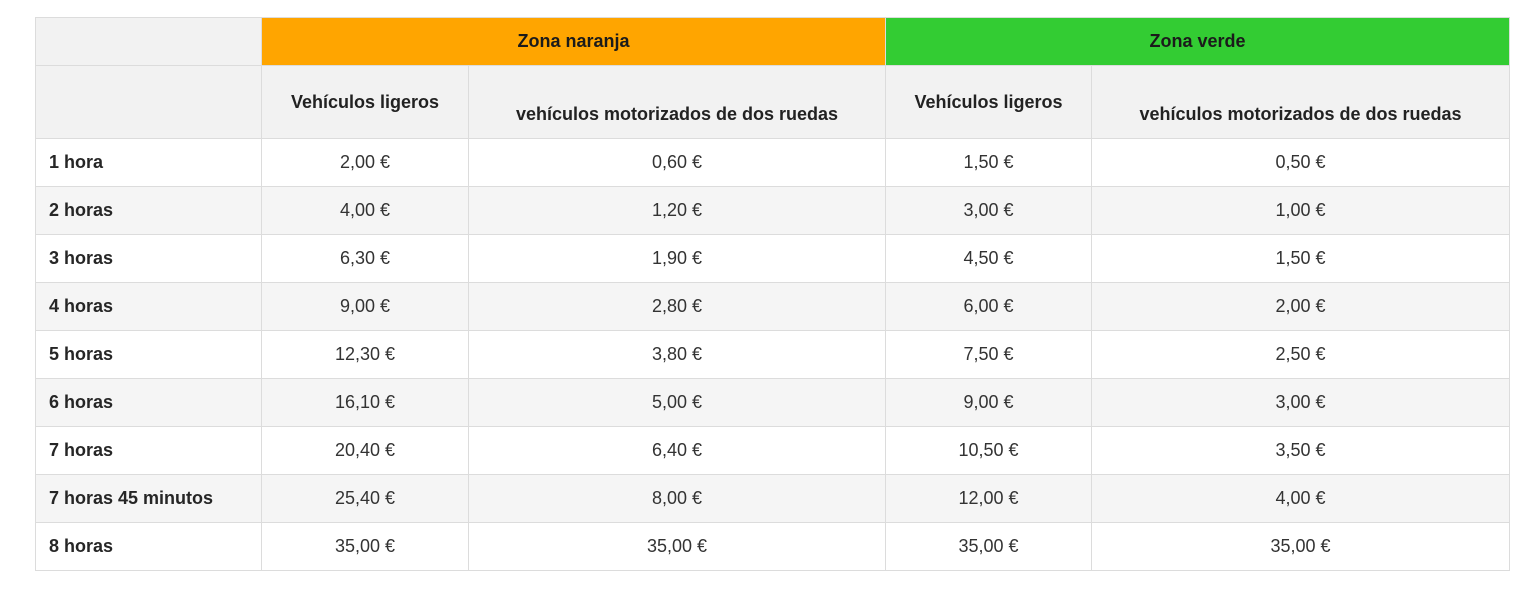  What do you see at coordinates (365, 102) in the screenshot?
I see `col-header-naranja-ligeros: Vehículos ligeros` at bounding box center [365, 102].